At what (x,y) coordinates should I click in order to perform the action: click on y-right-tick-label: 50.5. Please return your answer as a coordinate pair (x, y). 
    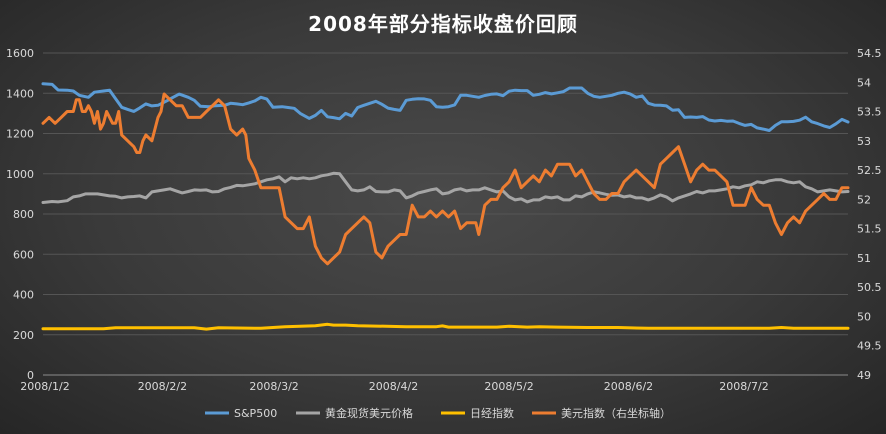
    Looking at the image, I should click on (869, 287).